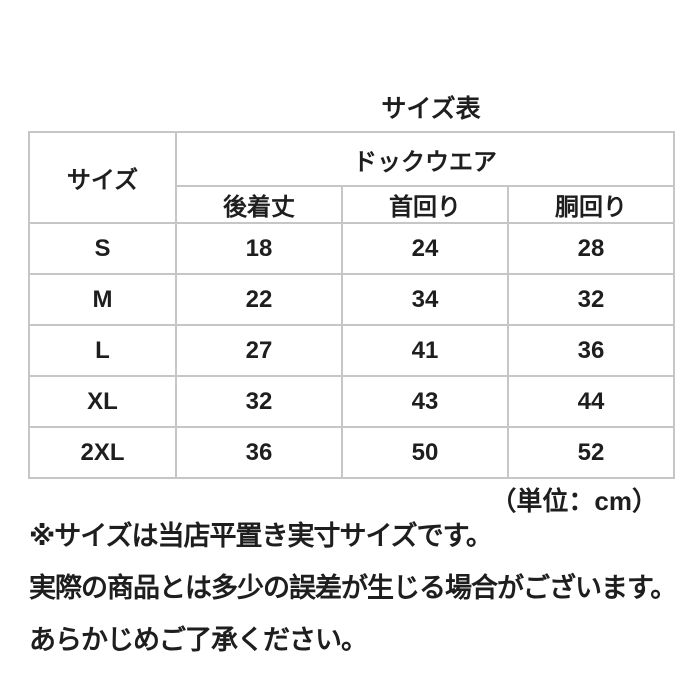 The width and height of the screenshot is (700, 700). I want to click on table-row-2xl: 2XL 36 50 52, so click(352, 452).